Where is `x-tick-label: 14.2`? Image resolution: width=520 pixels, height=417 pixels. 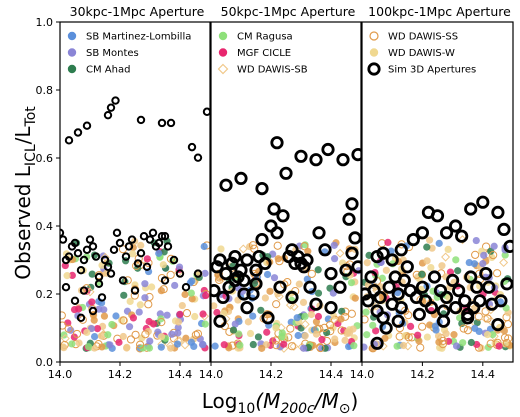 x-tick-label: 14.2 is located at coordinates (120, 374).